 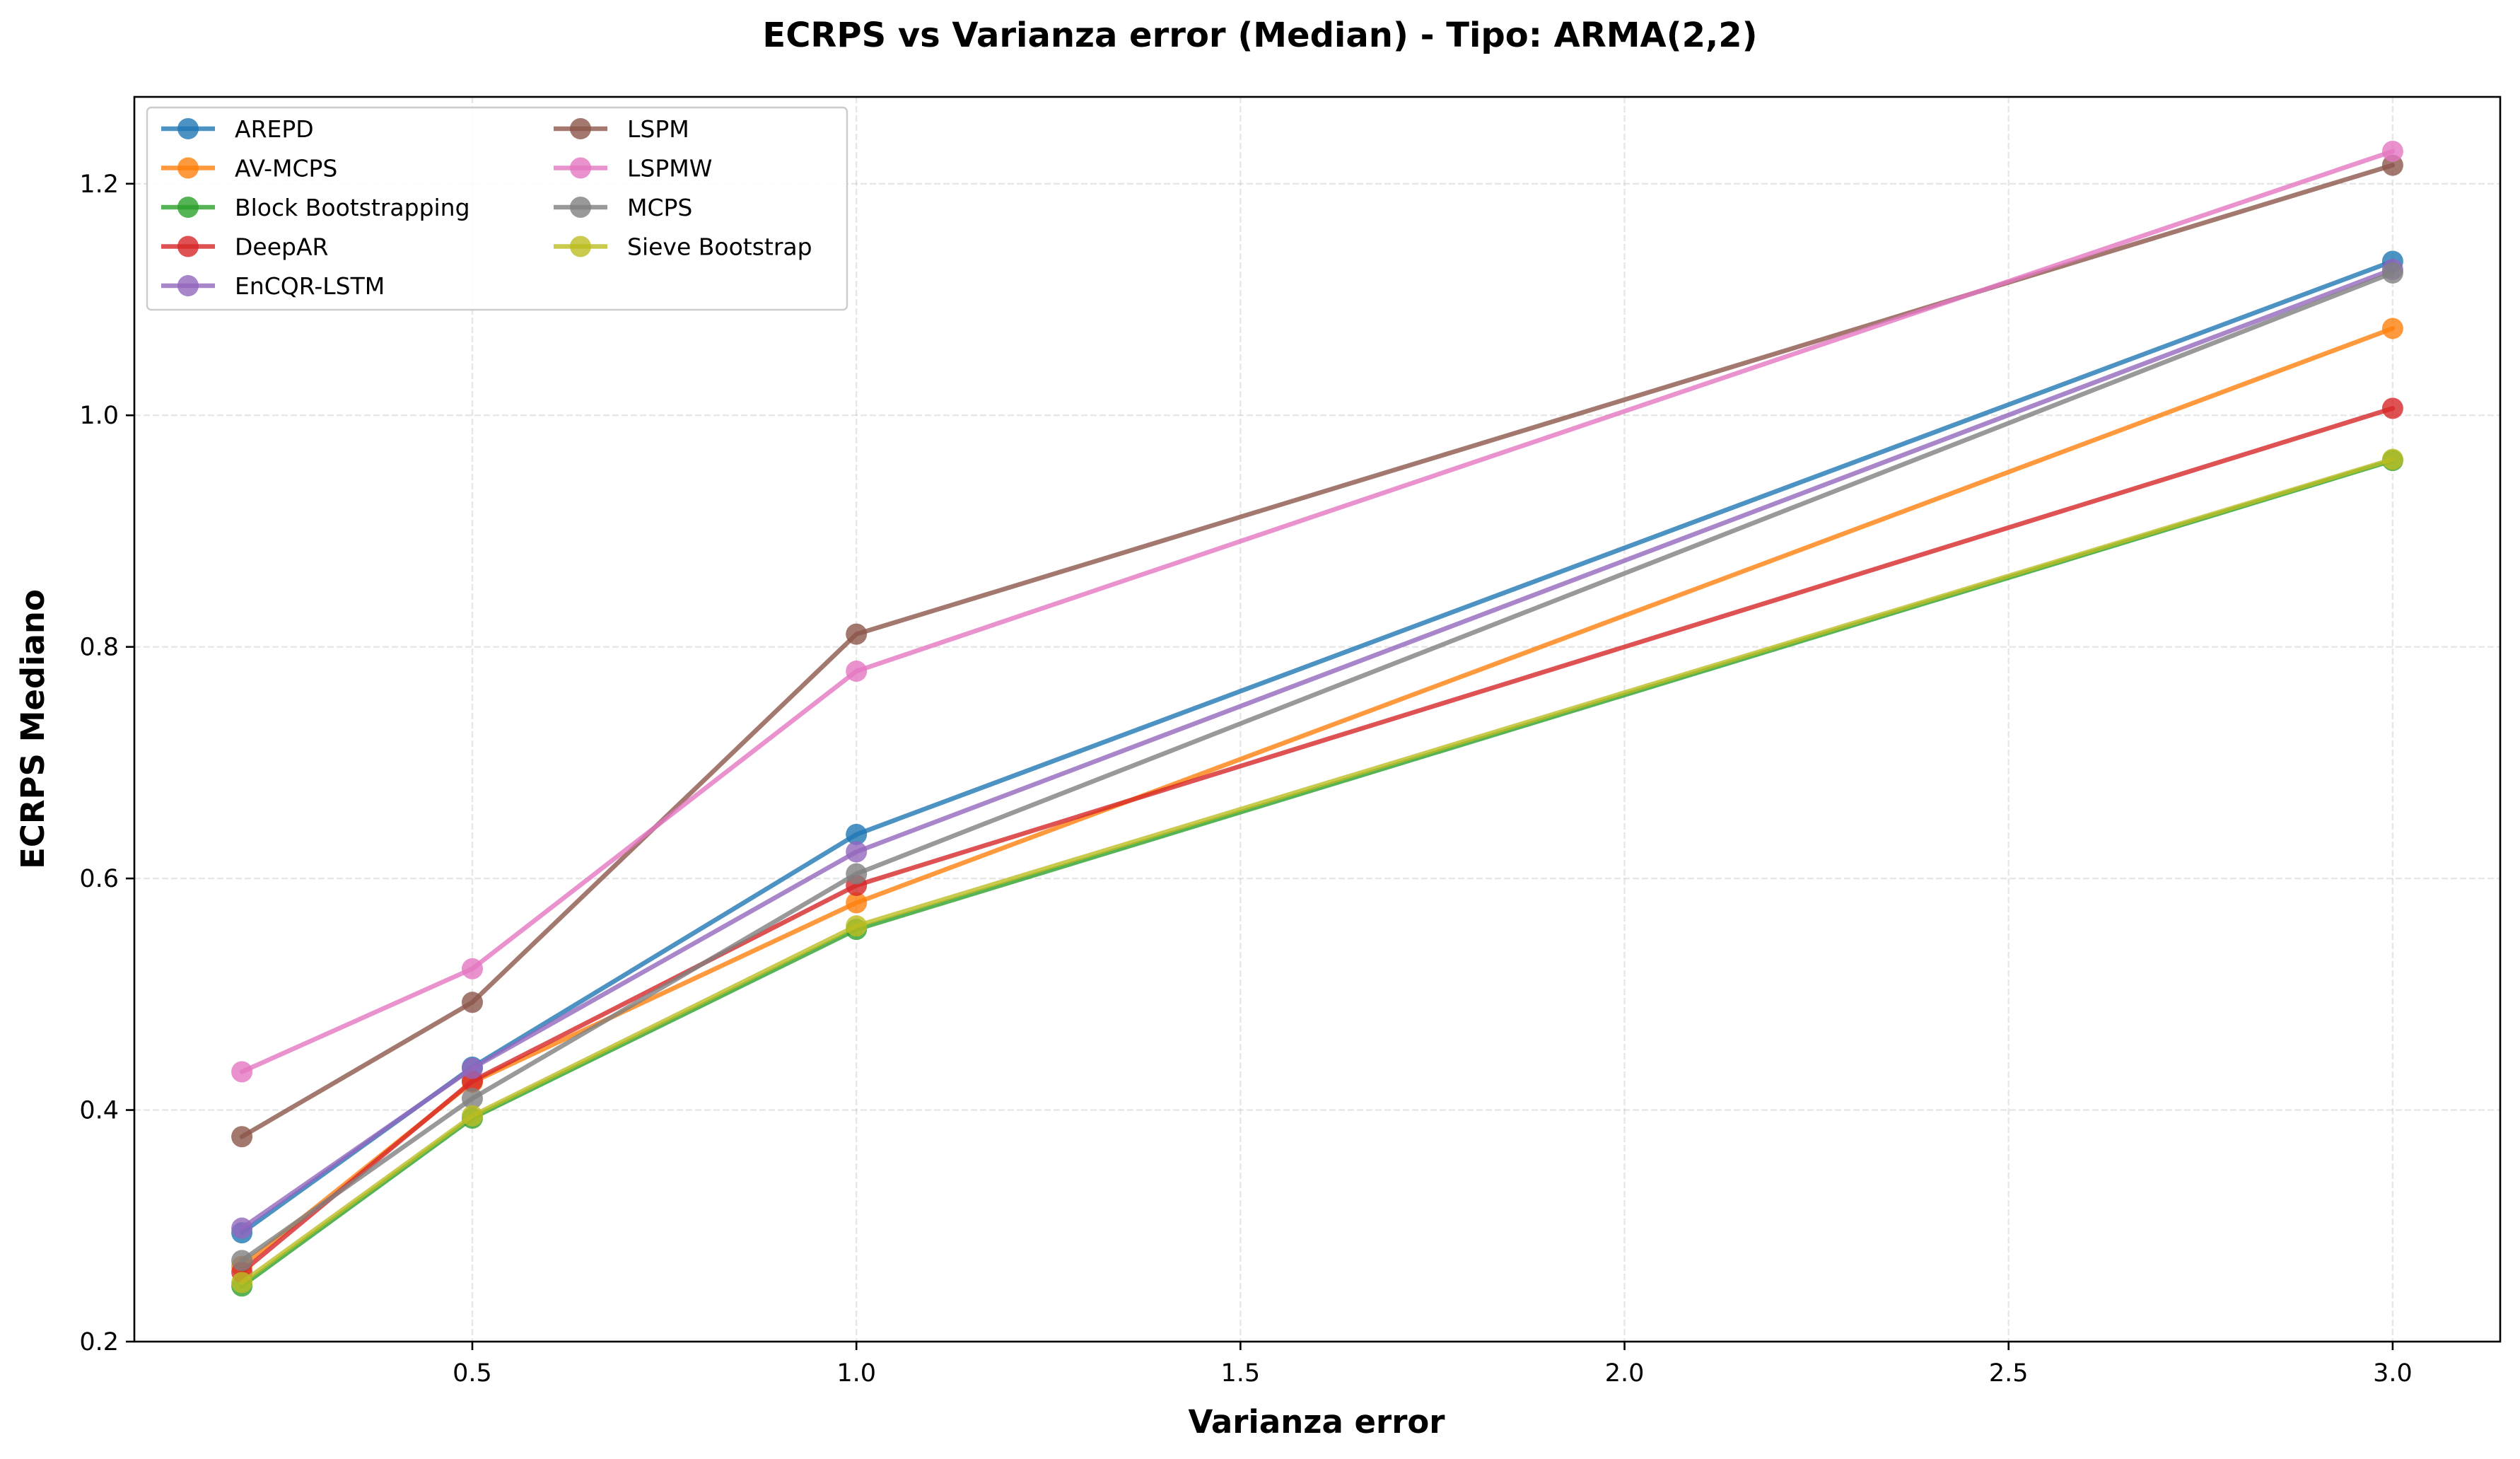 I want to click on legend-label: EnCQR-LSTM, so click(x=310, y=286).